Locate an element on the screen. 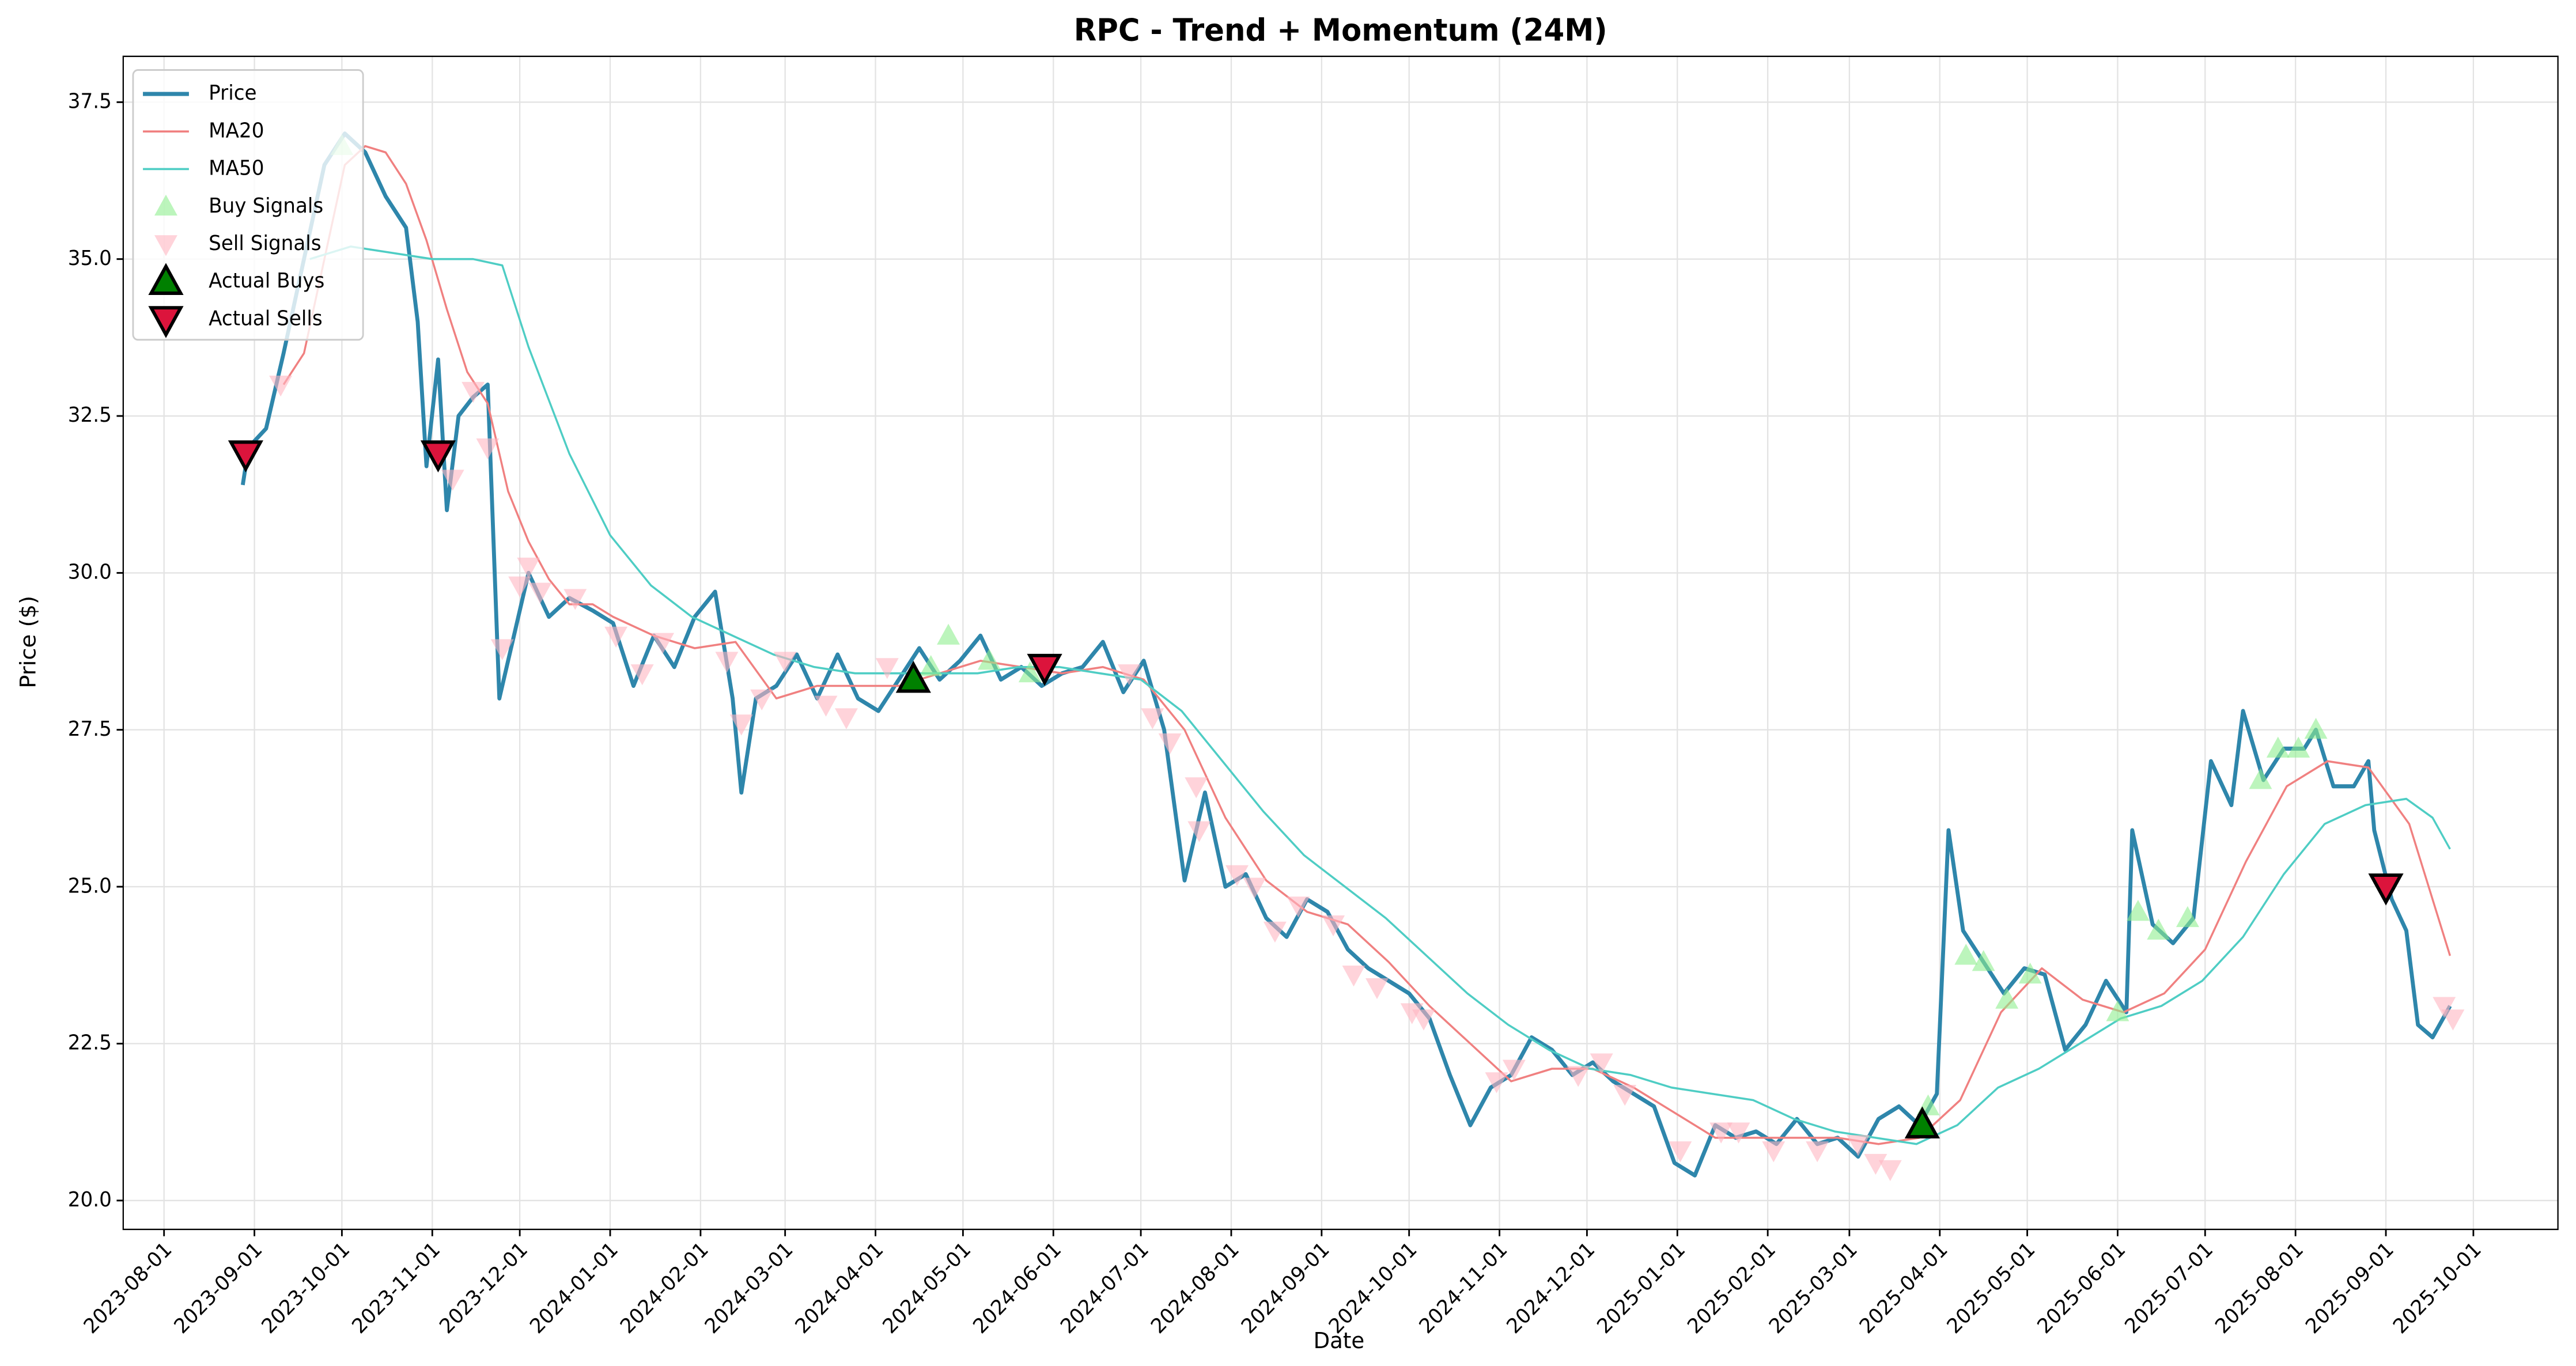 This screenshot has height=1366, width=2576. legend-box is located at coordinates (248, 205).